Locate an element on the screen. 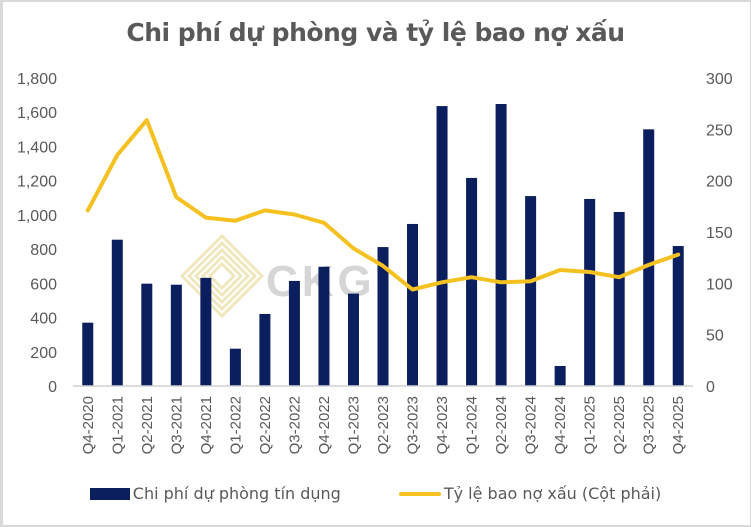 This screenshot has height=527, width=751. svg-text: Q4-2024 is located at coordinates (560, 425).